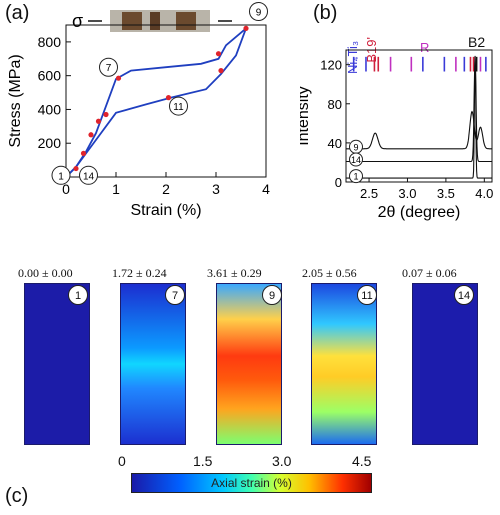  Describe the element at coordinates (78, 295) in the screenshot. I see `map-1-state-badge: 1` at that location.